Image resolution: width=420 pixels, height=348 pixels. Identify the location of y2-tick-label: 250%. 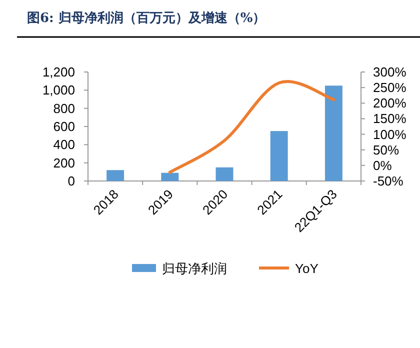
(390, 88).